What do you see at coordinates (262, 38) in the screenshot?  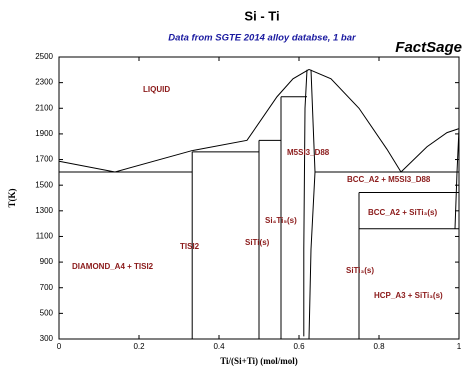 I see `chart-subtitle: Data from SGTE 2014 alloy databse, 1 bar` at bounding box center [262, 38].